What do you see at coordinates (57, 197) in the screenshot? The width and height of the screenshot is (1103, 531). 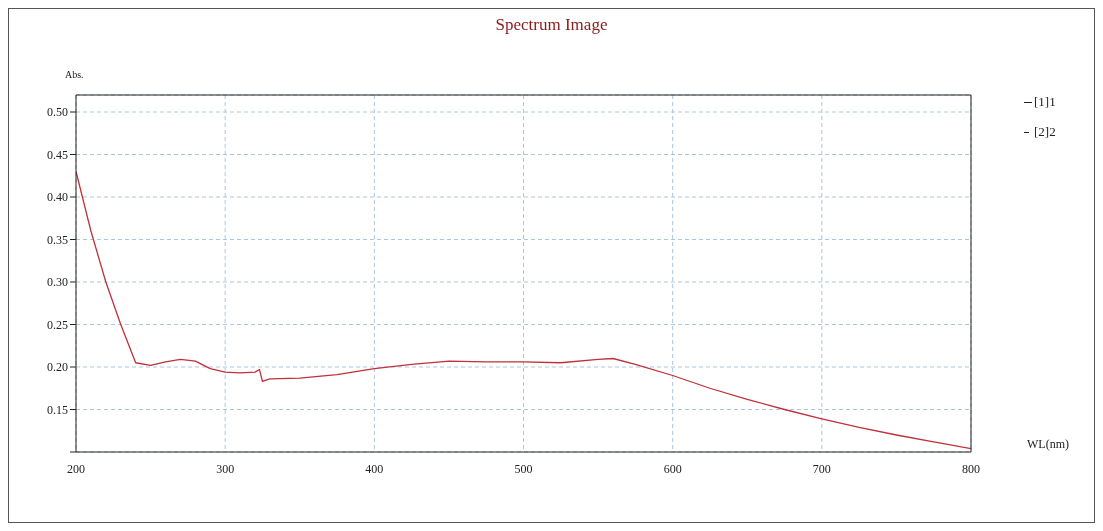 I see `y-tick-label: 0.40` at bounding box center [57, 197].